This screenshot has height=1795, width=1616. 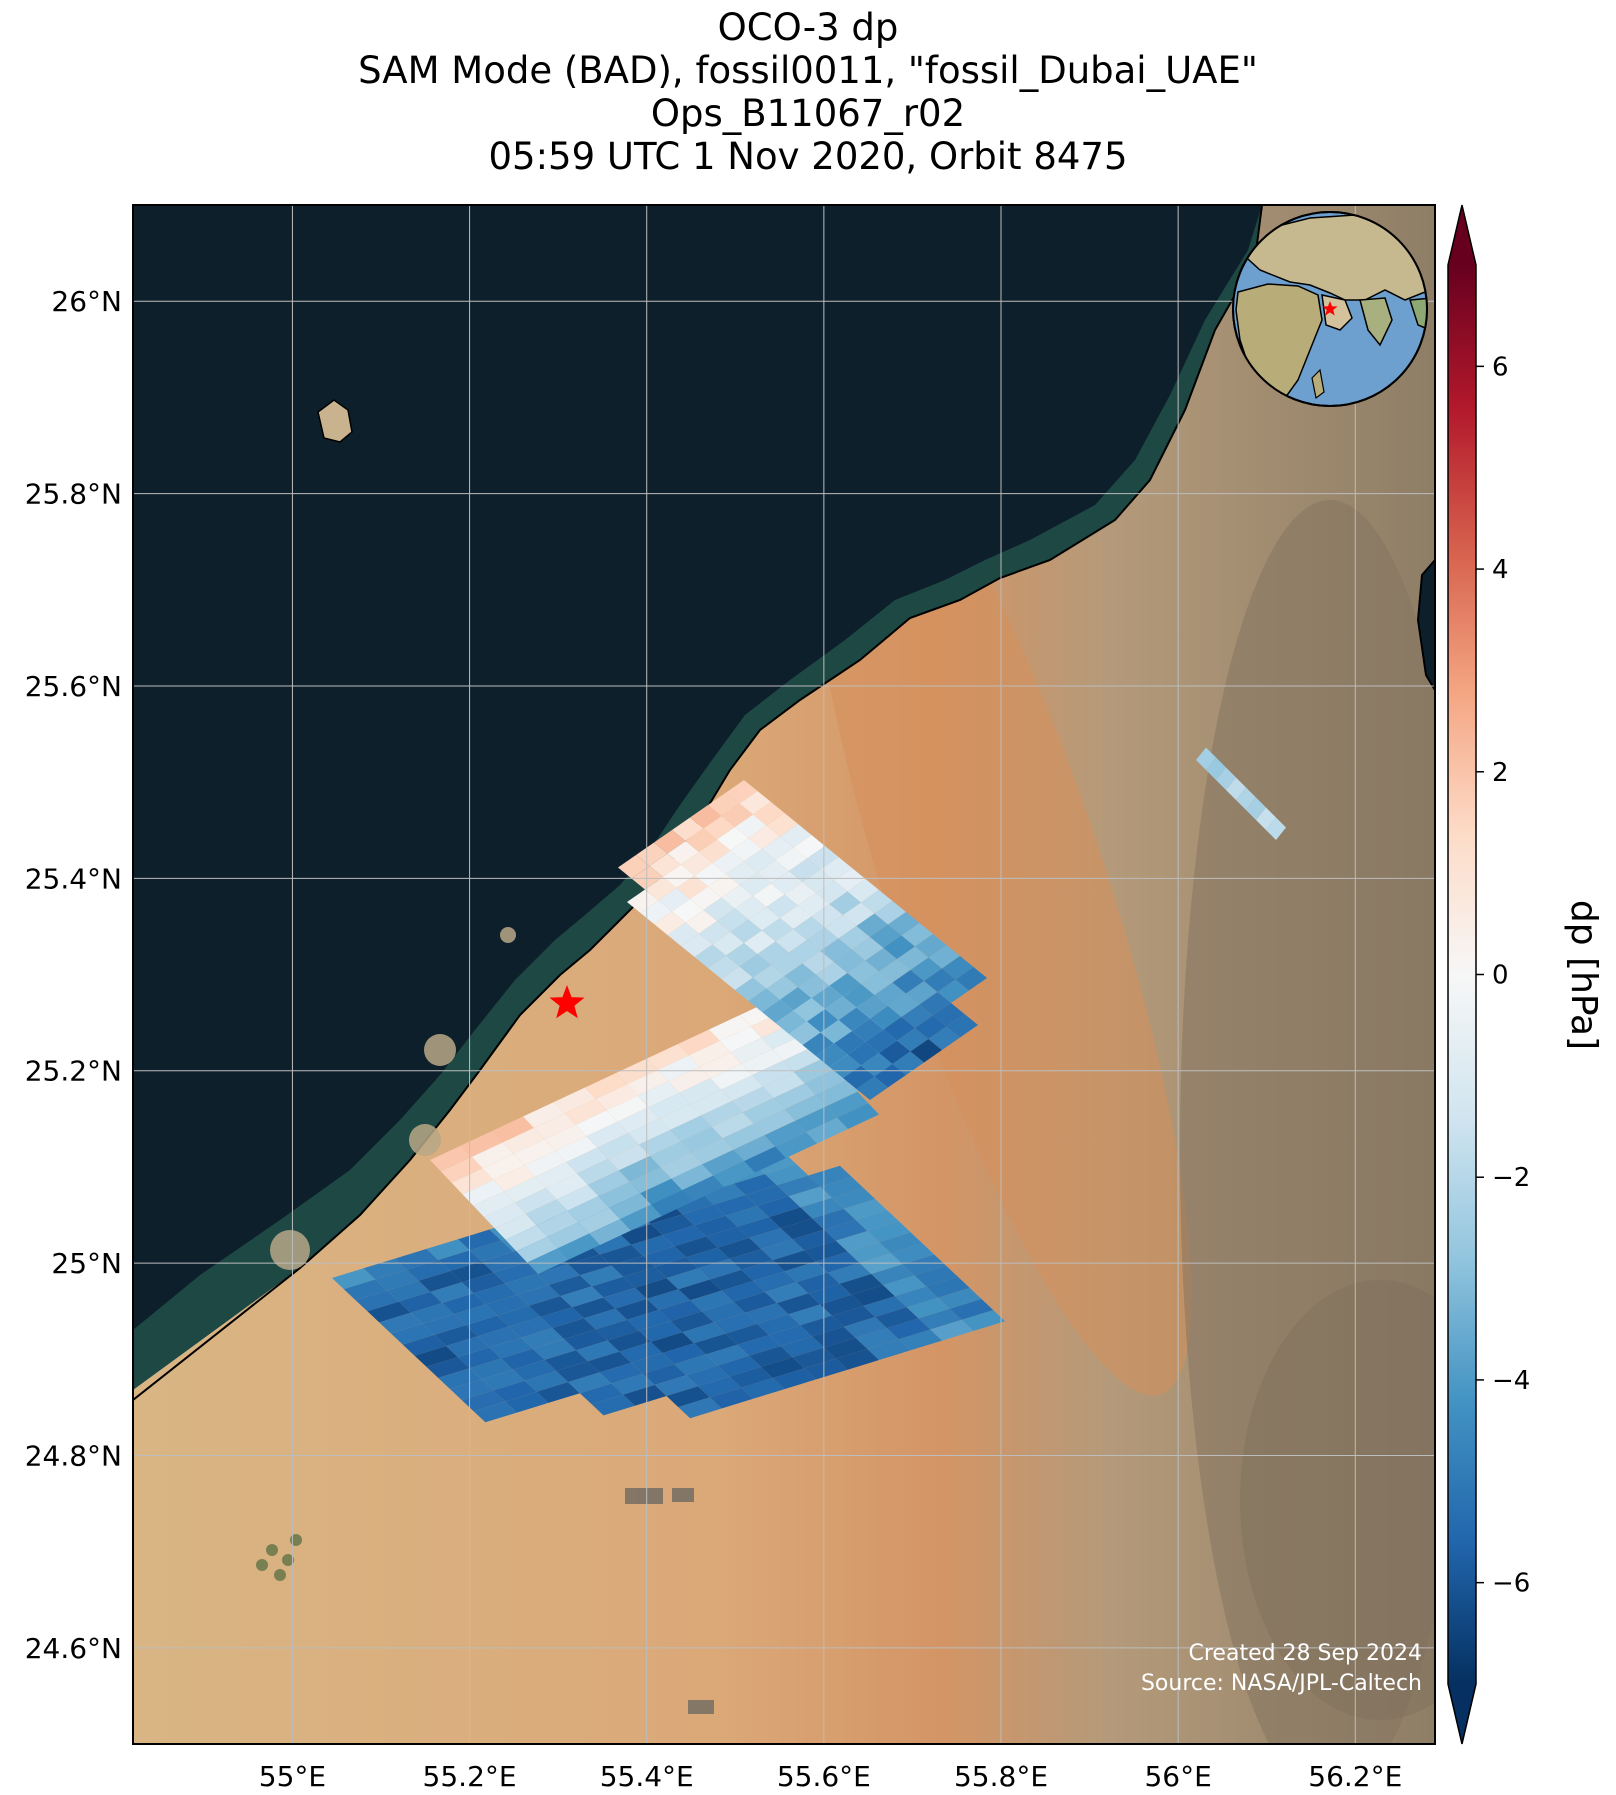 What do you see at coordinates (279, 1557) in the screenshot?
I see `farm-circles` at bounding box center [279, 1557].